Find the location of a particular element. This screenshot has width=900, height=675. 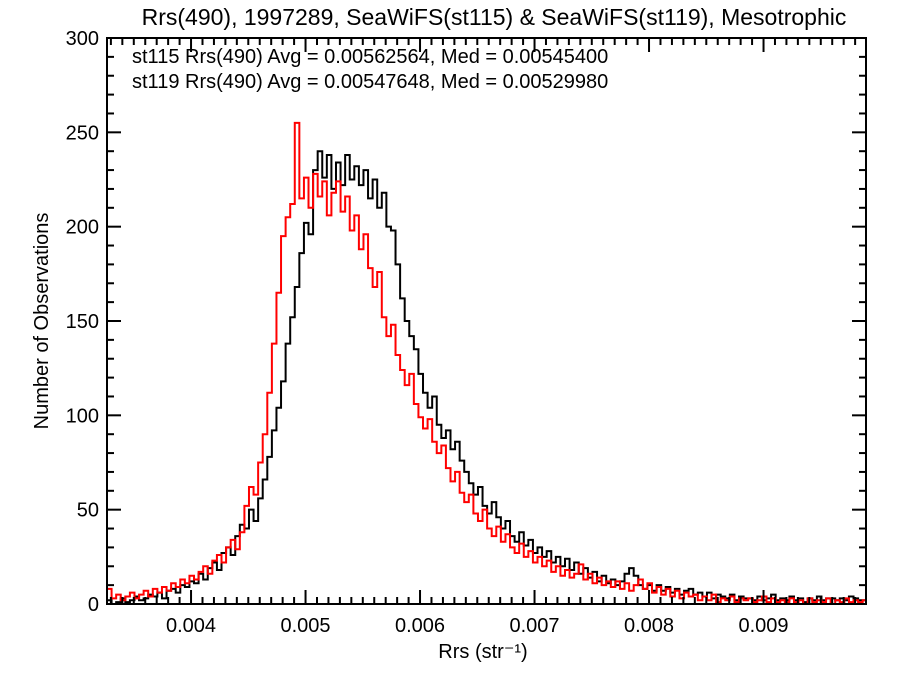

y-tick-label: 250 is located at coordinates (82, 133).